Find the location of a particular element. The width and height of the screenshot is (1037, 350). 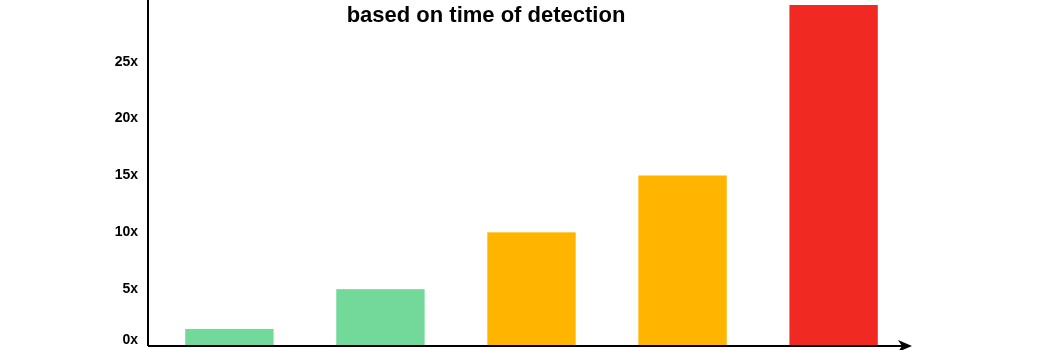

y-tick-label: 0x is located at coordinates (130, 338).